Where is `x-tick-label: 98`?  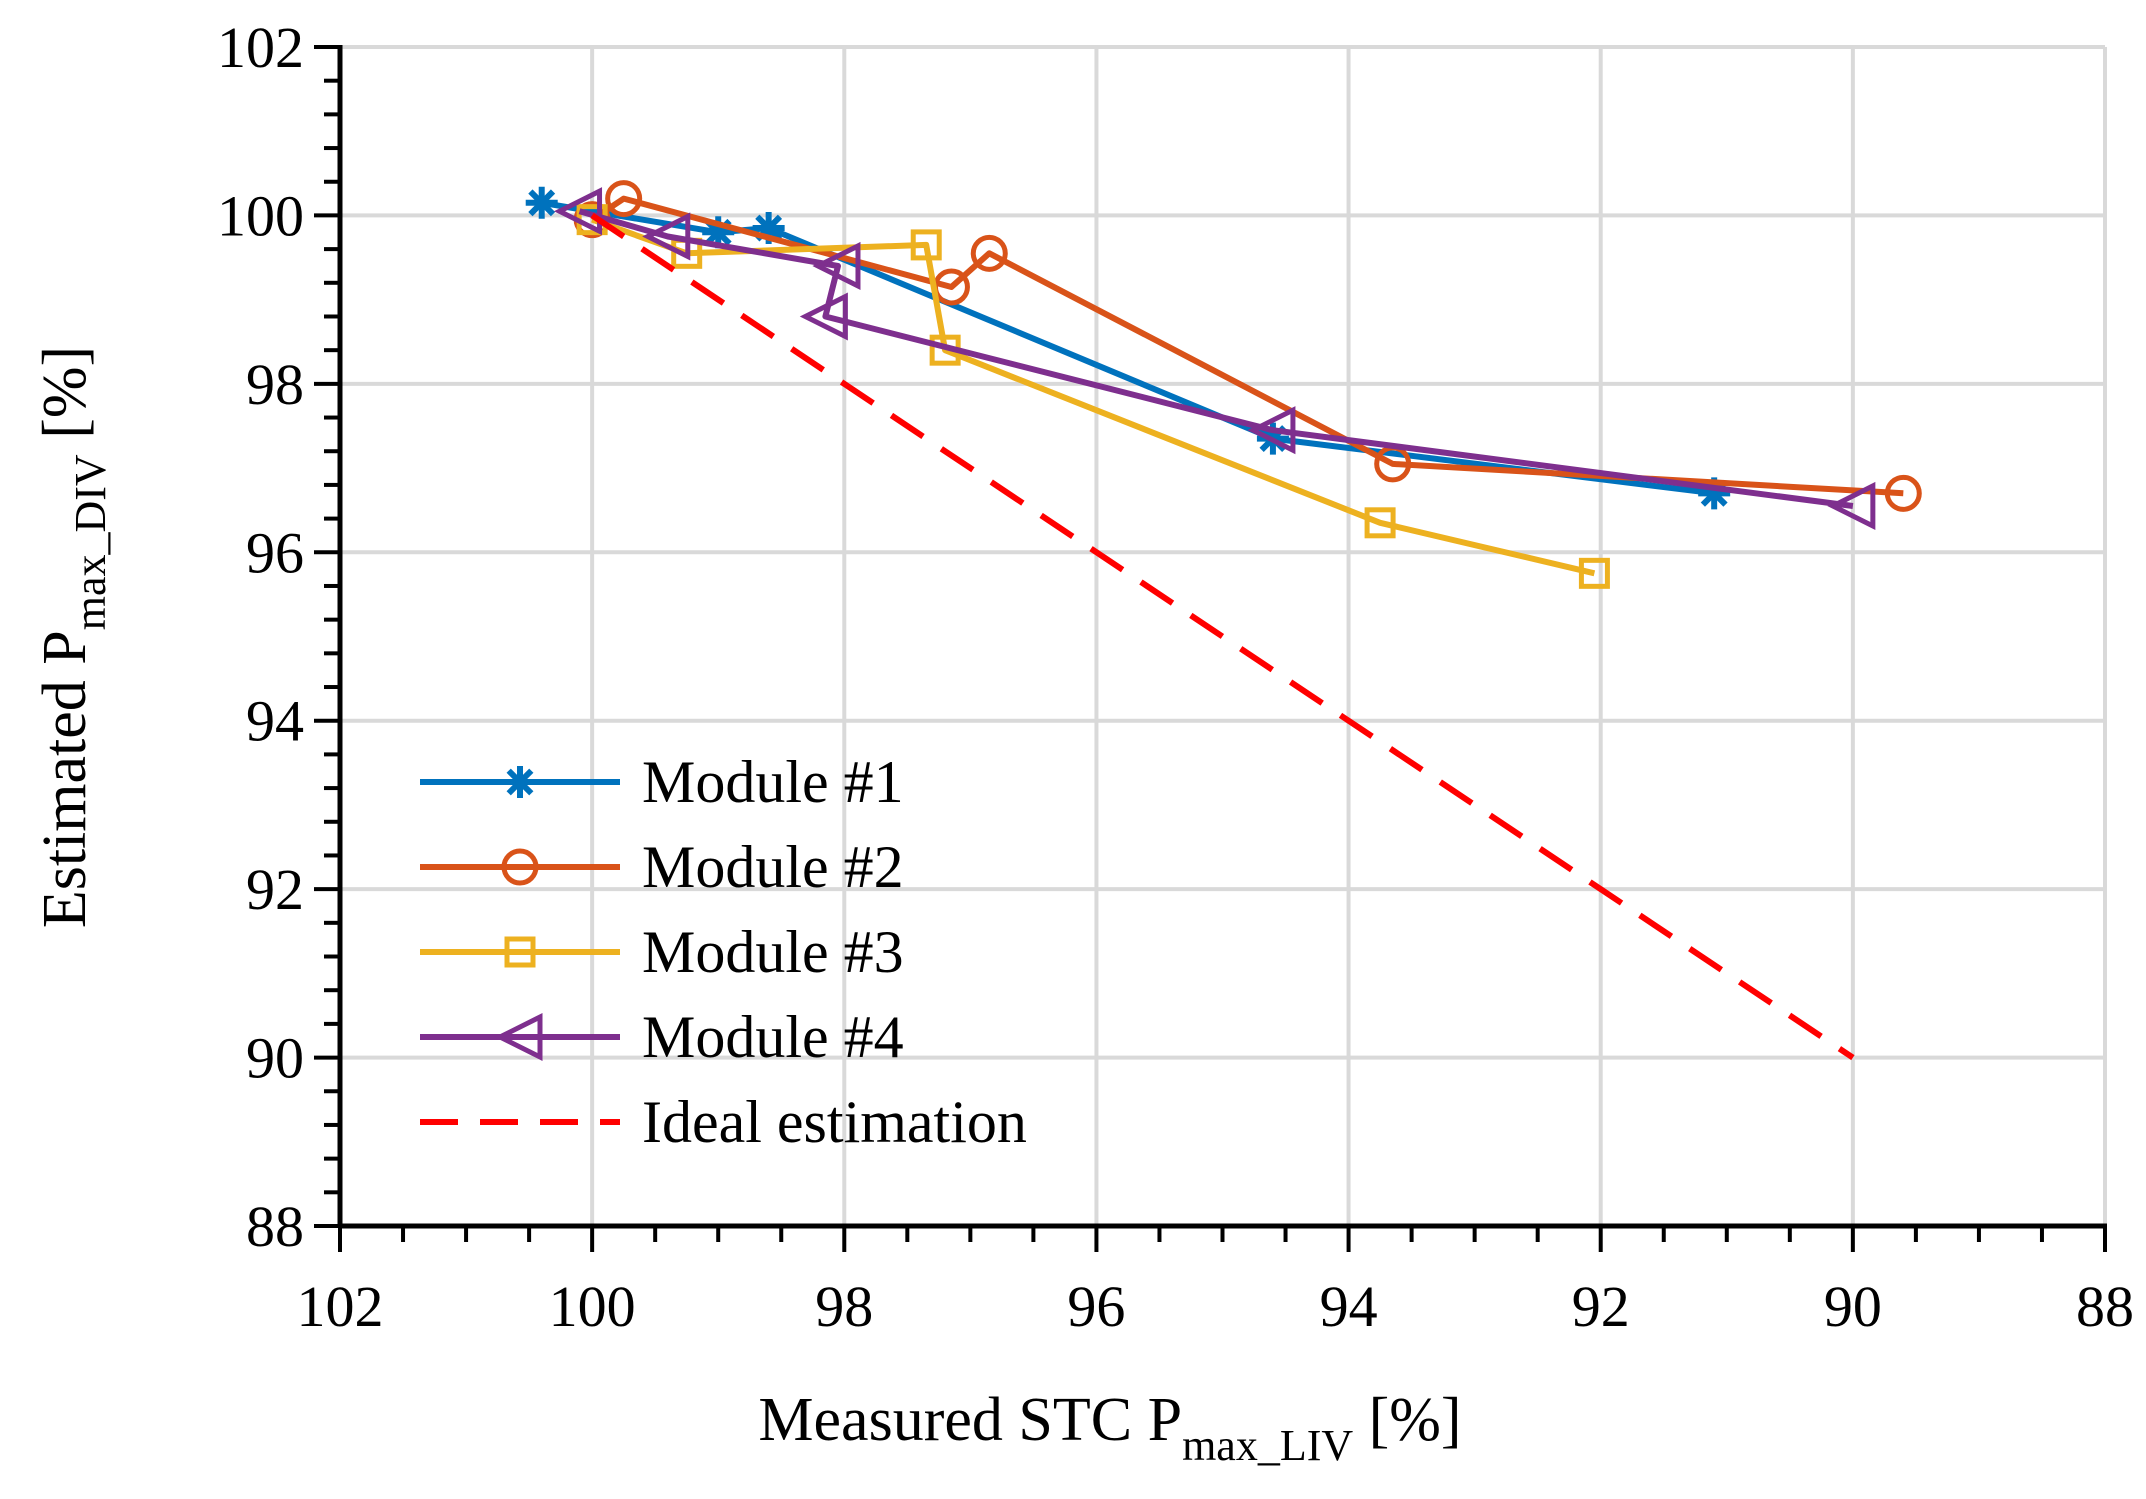 x-tick-label: 98 is located at coordinates (844, 1306).